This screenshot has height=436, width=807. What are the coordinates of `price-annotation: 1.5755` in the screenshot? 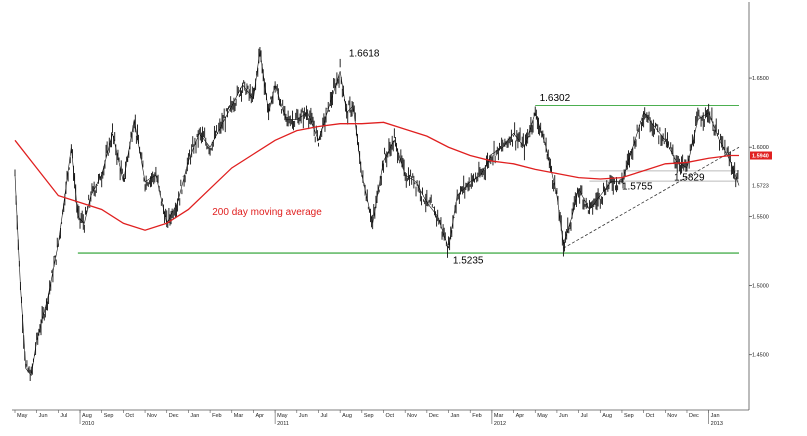 It's located at (637, 186).